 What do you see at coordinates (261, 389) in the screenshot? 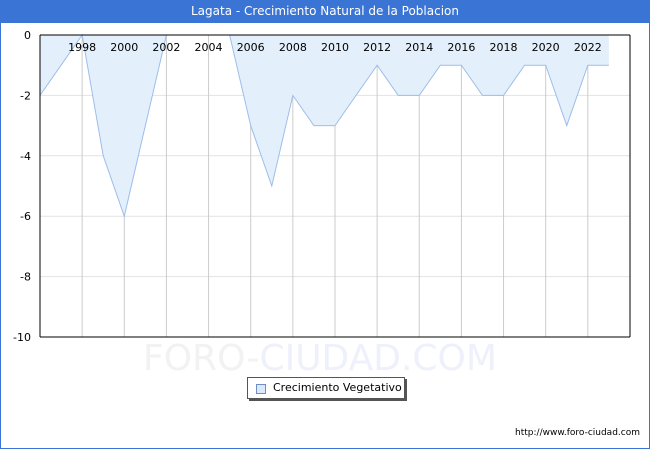
I see `legend-swatch-icon` at bounding box center [261, 389].